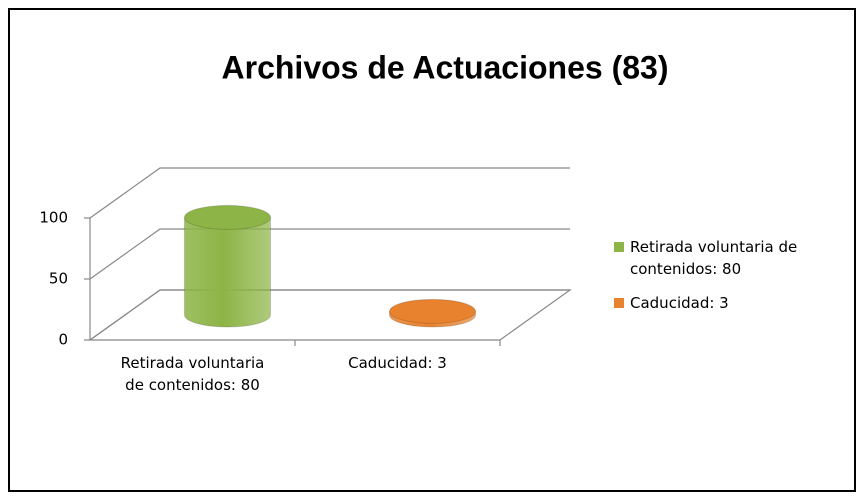  Describe the element at coordinates (445, 67) in the screenshot. I see `chart-title: Archivos de Actuaciones (83)` at that location.